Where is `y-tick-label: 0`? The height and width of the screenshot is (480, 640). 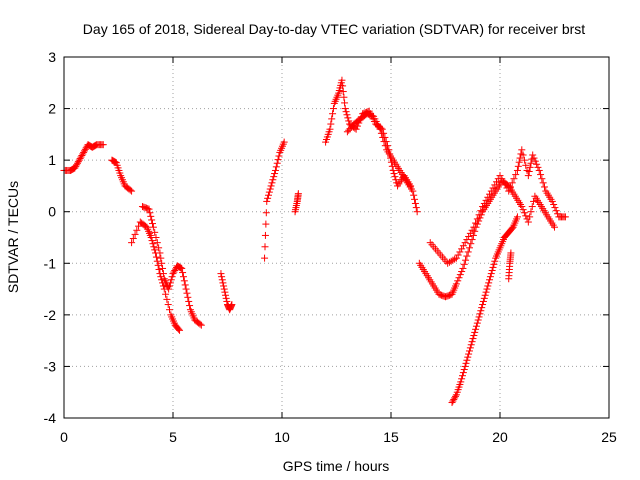 y-tick-label: 0 is located at coordinates (52, 212).